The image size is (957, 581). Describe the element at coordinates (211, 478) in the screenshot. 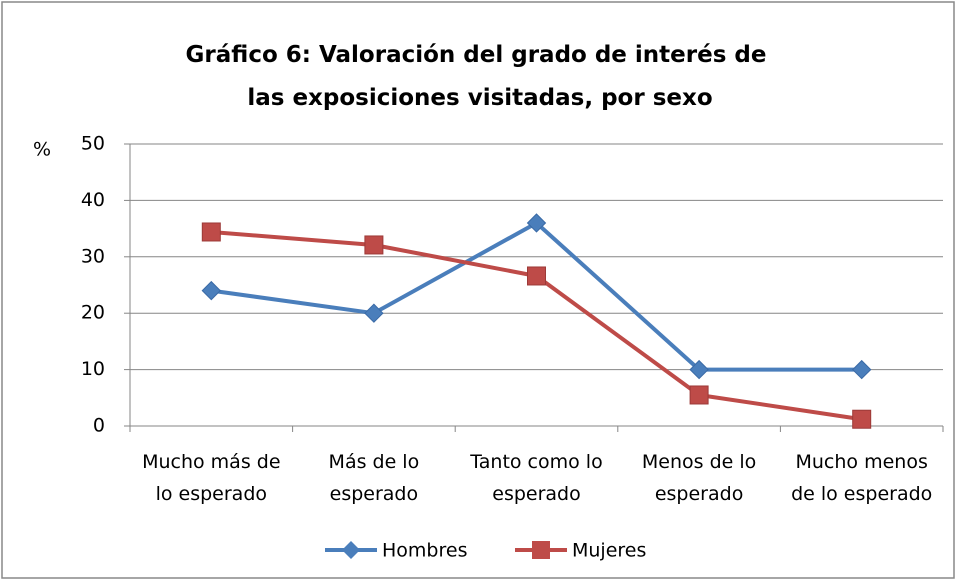

I see `x-tick-label: Mucho más de lo esperado` at that location.